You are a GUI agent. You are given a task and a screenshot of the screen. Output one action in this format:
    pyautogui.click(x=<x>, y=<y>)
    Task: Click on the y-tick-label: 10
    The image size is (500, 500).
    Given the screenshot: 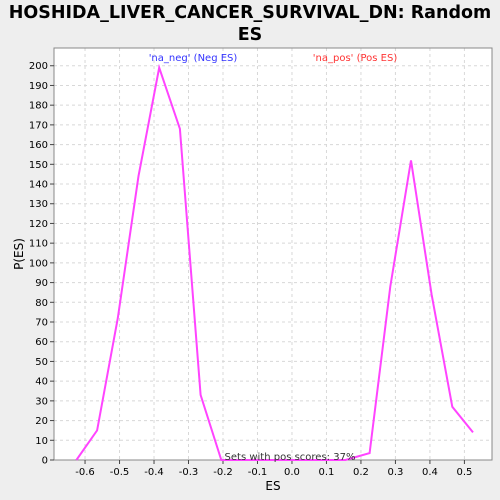 What is the action you would take?
    pyautogui.click(x=41, y=441)
    